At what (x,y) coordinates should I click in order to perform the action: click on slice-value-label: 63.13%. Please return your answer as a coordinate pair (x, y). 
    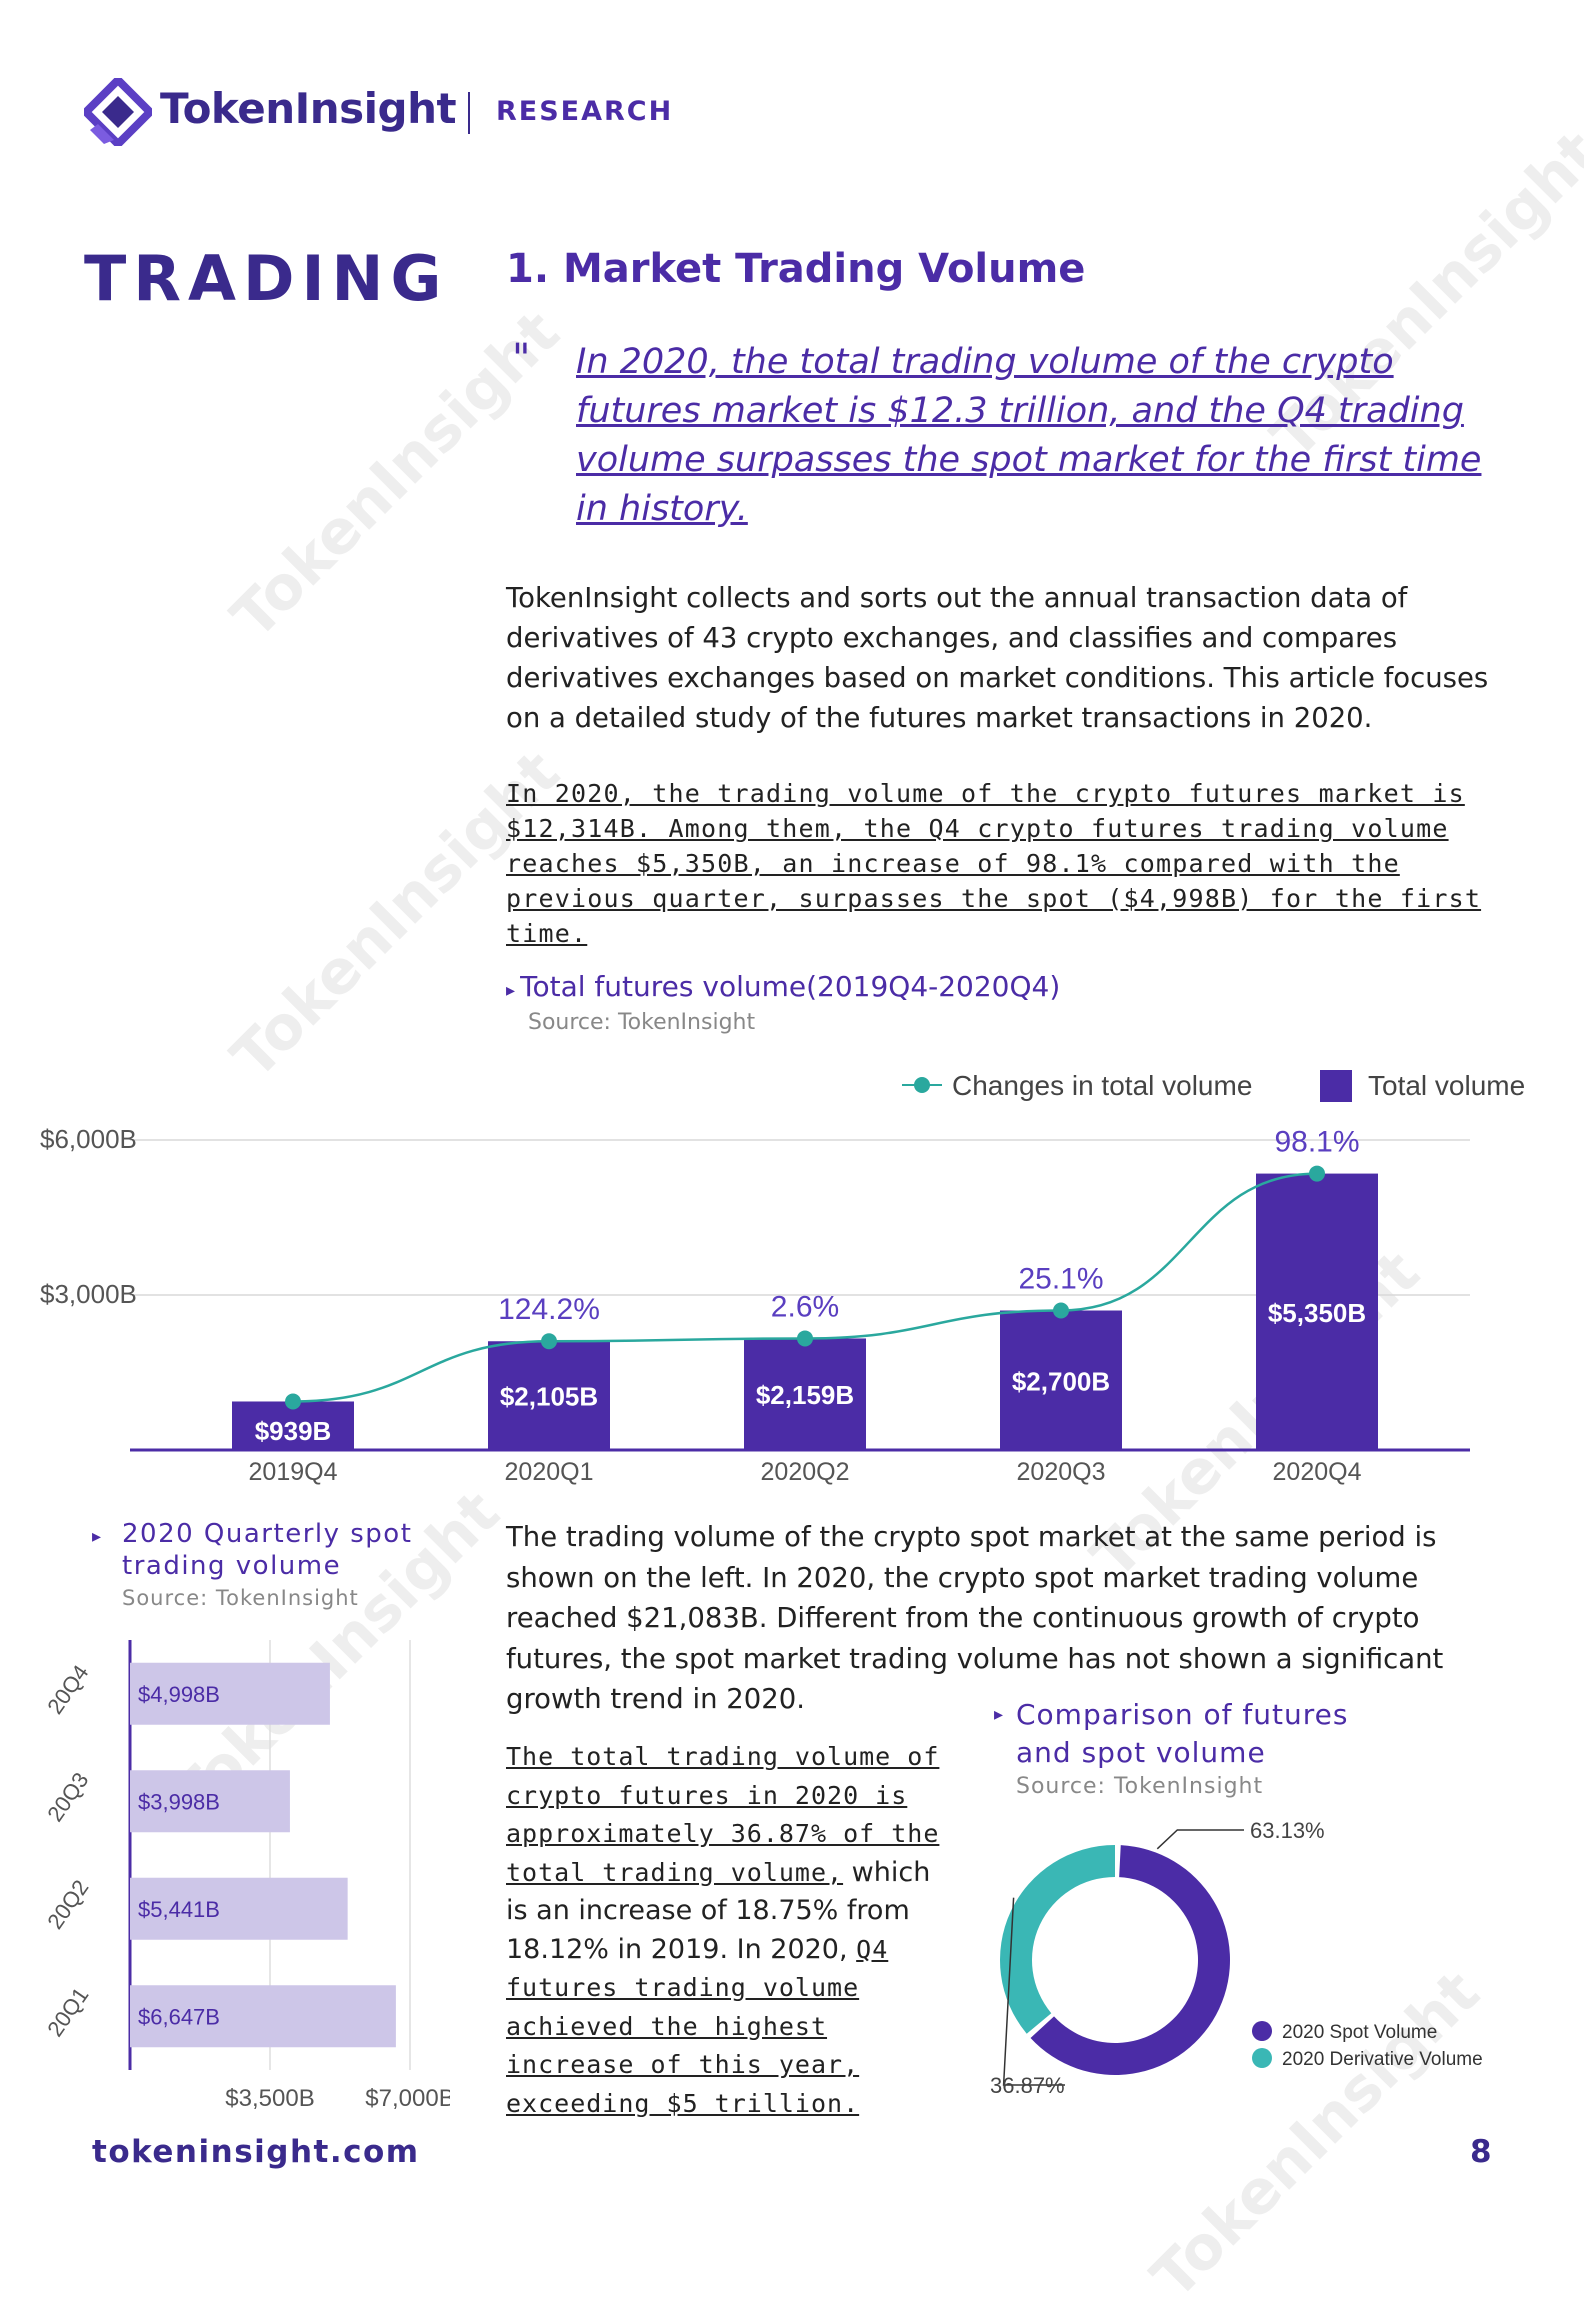
    Looking at the image, I should click on (1287, 1830).